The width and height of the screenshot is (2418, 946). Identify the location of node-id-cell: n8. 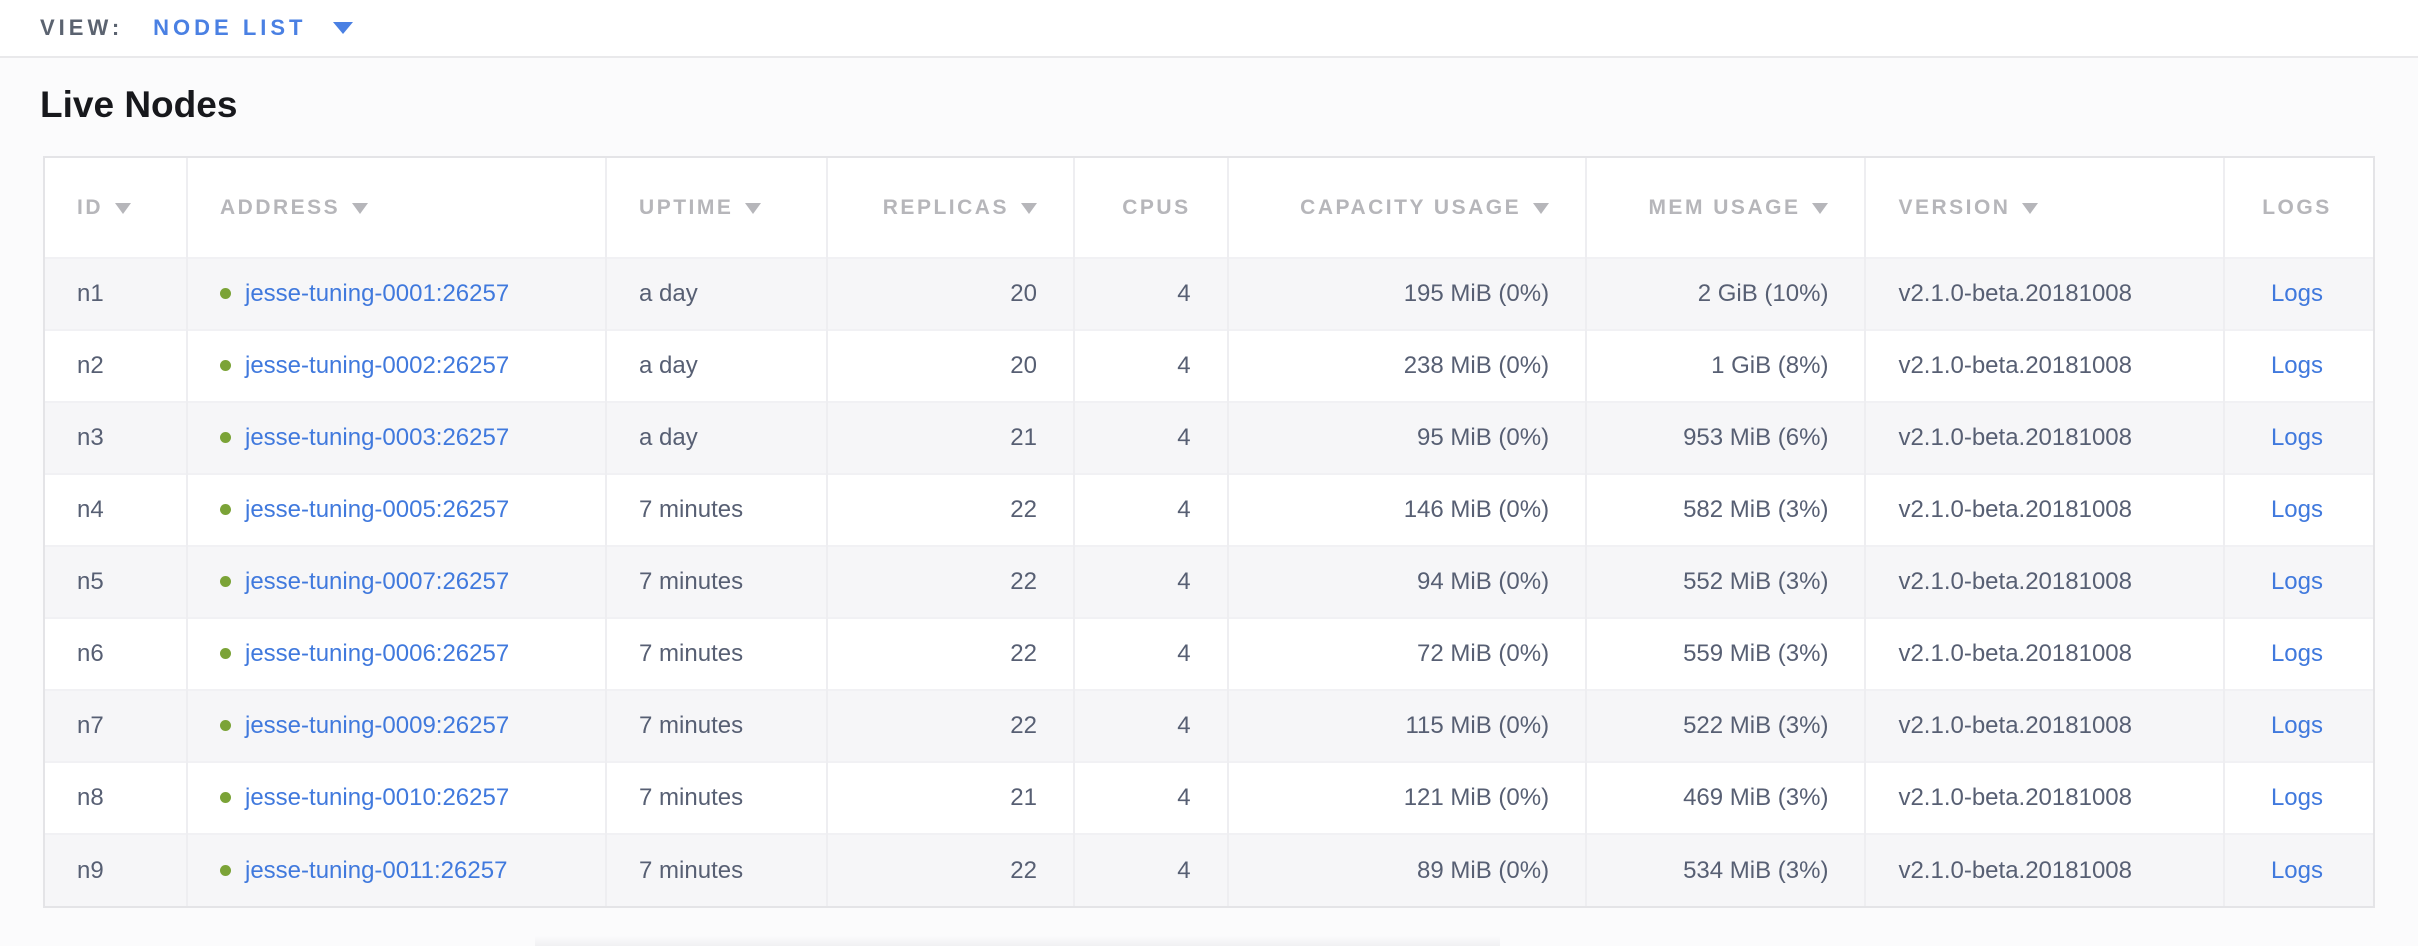
(116, 797).